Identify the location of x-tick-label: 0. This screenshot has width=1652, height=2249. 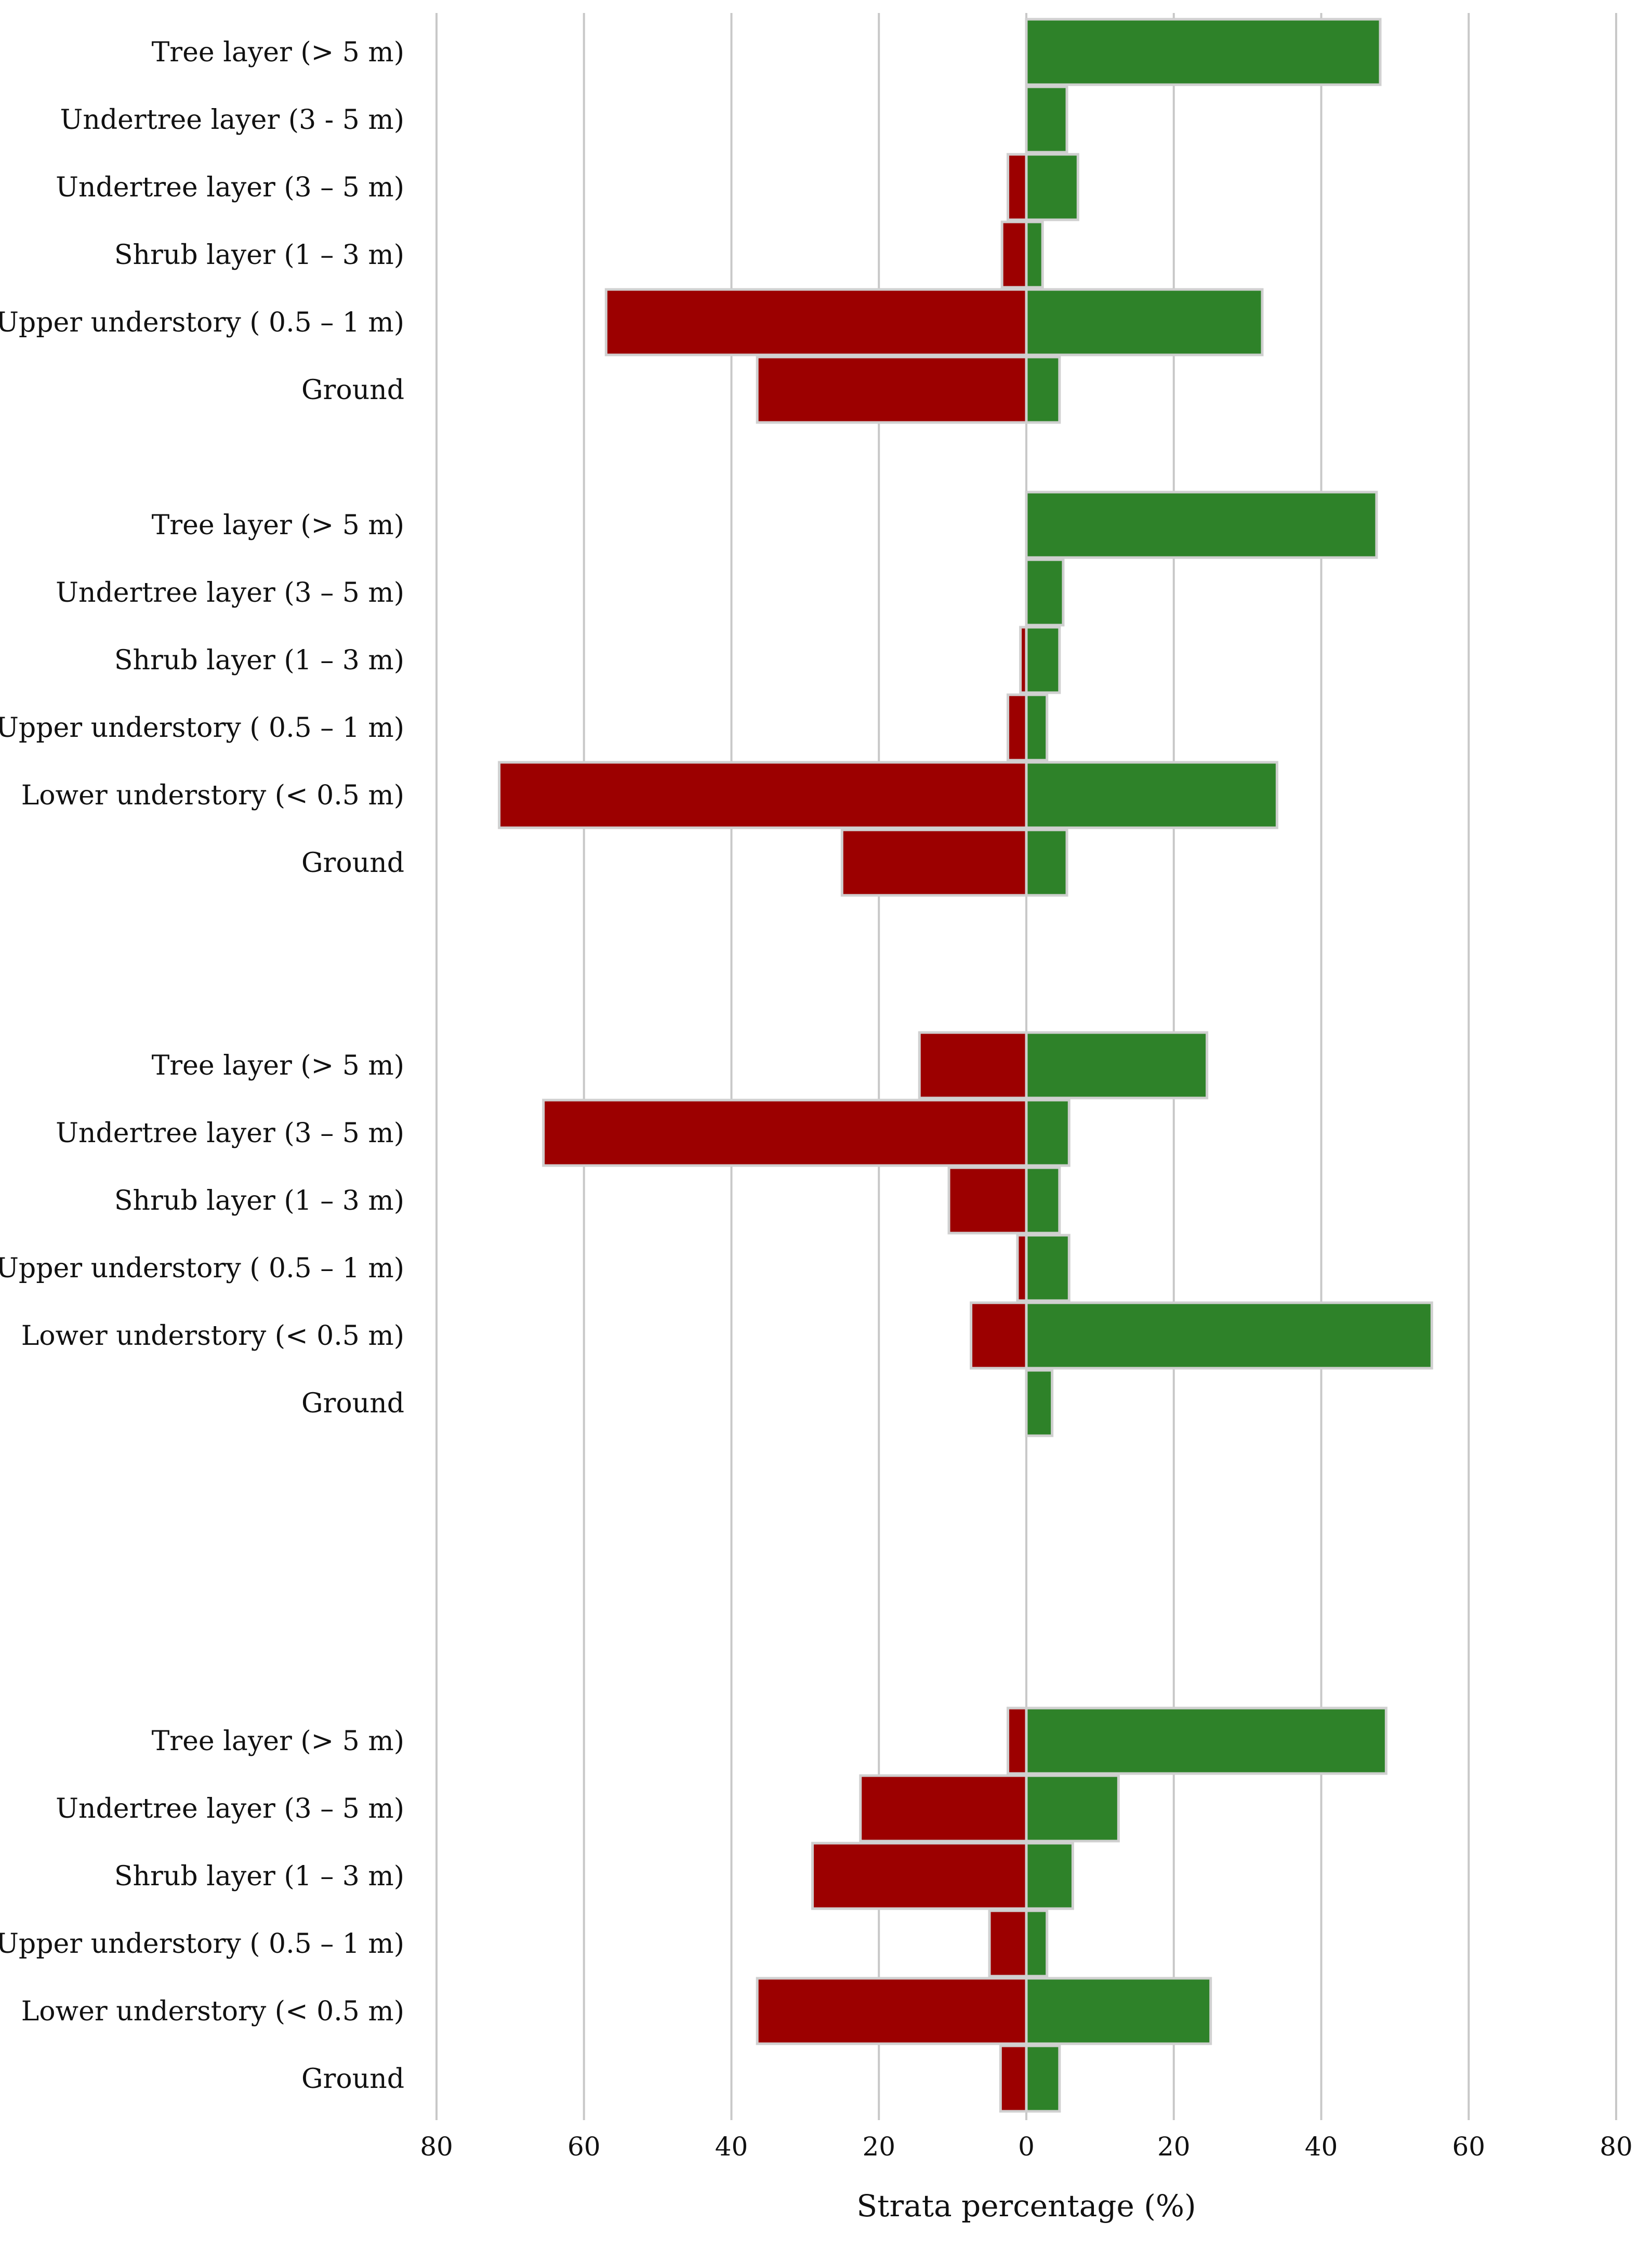
(1026, 2147).